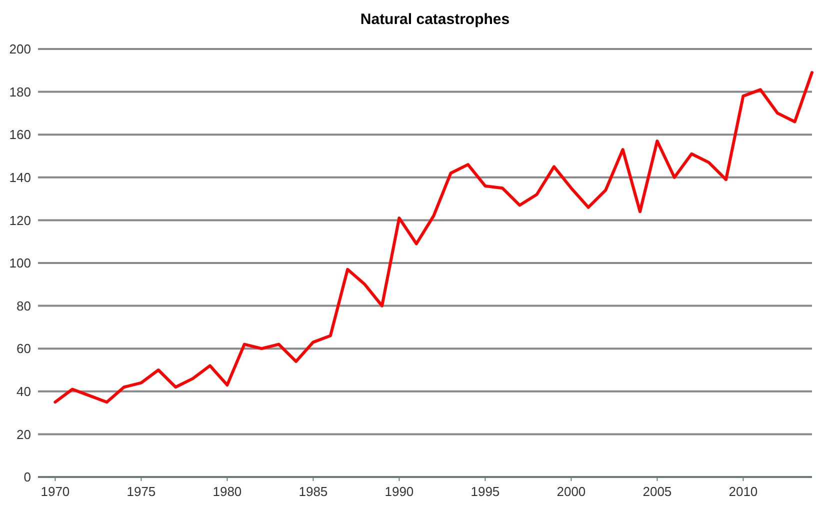  I want to click on x-tick-label: 2010, so click(743, 491).